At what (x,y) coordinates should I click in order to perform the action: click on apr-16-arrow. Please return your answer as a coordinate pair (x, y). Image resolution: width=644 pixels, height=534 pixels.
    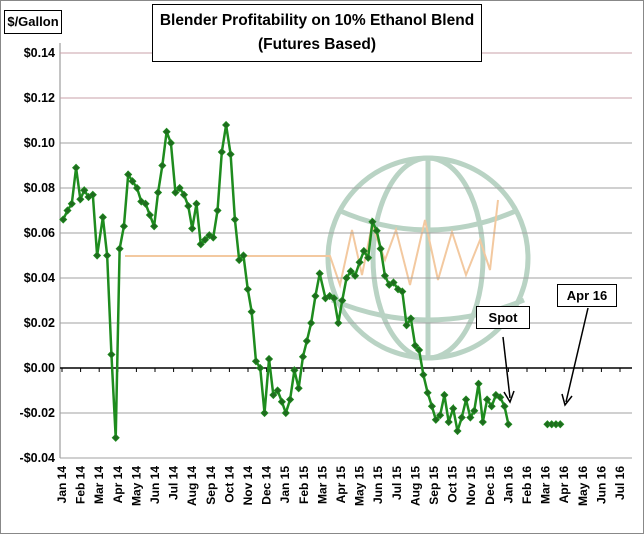
    Looking at the image, I should click on (577, 355).